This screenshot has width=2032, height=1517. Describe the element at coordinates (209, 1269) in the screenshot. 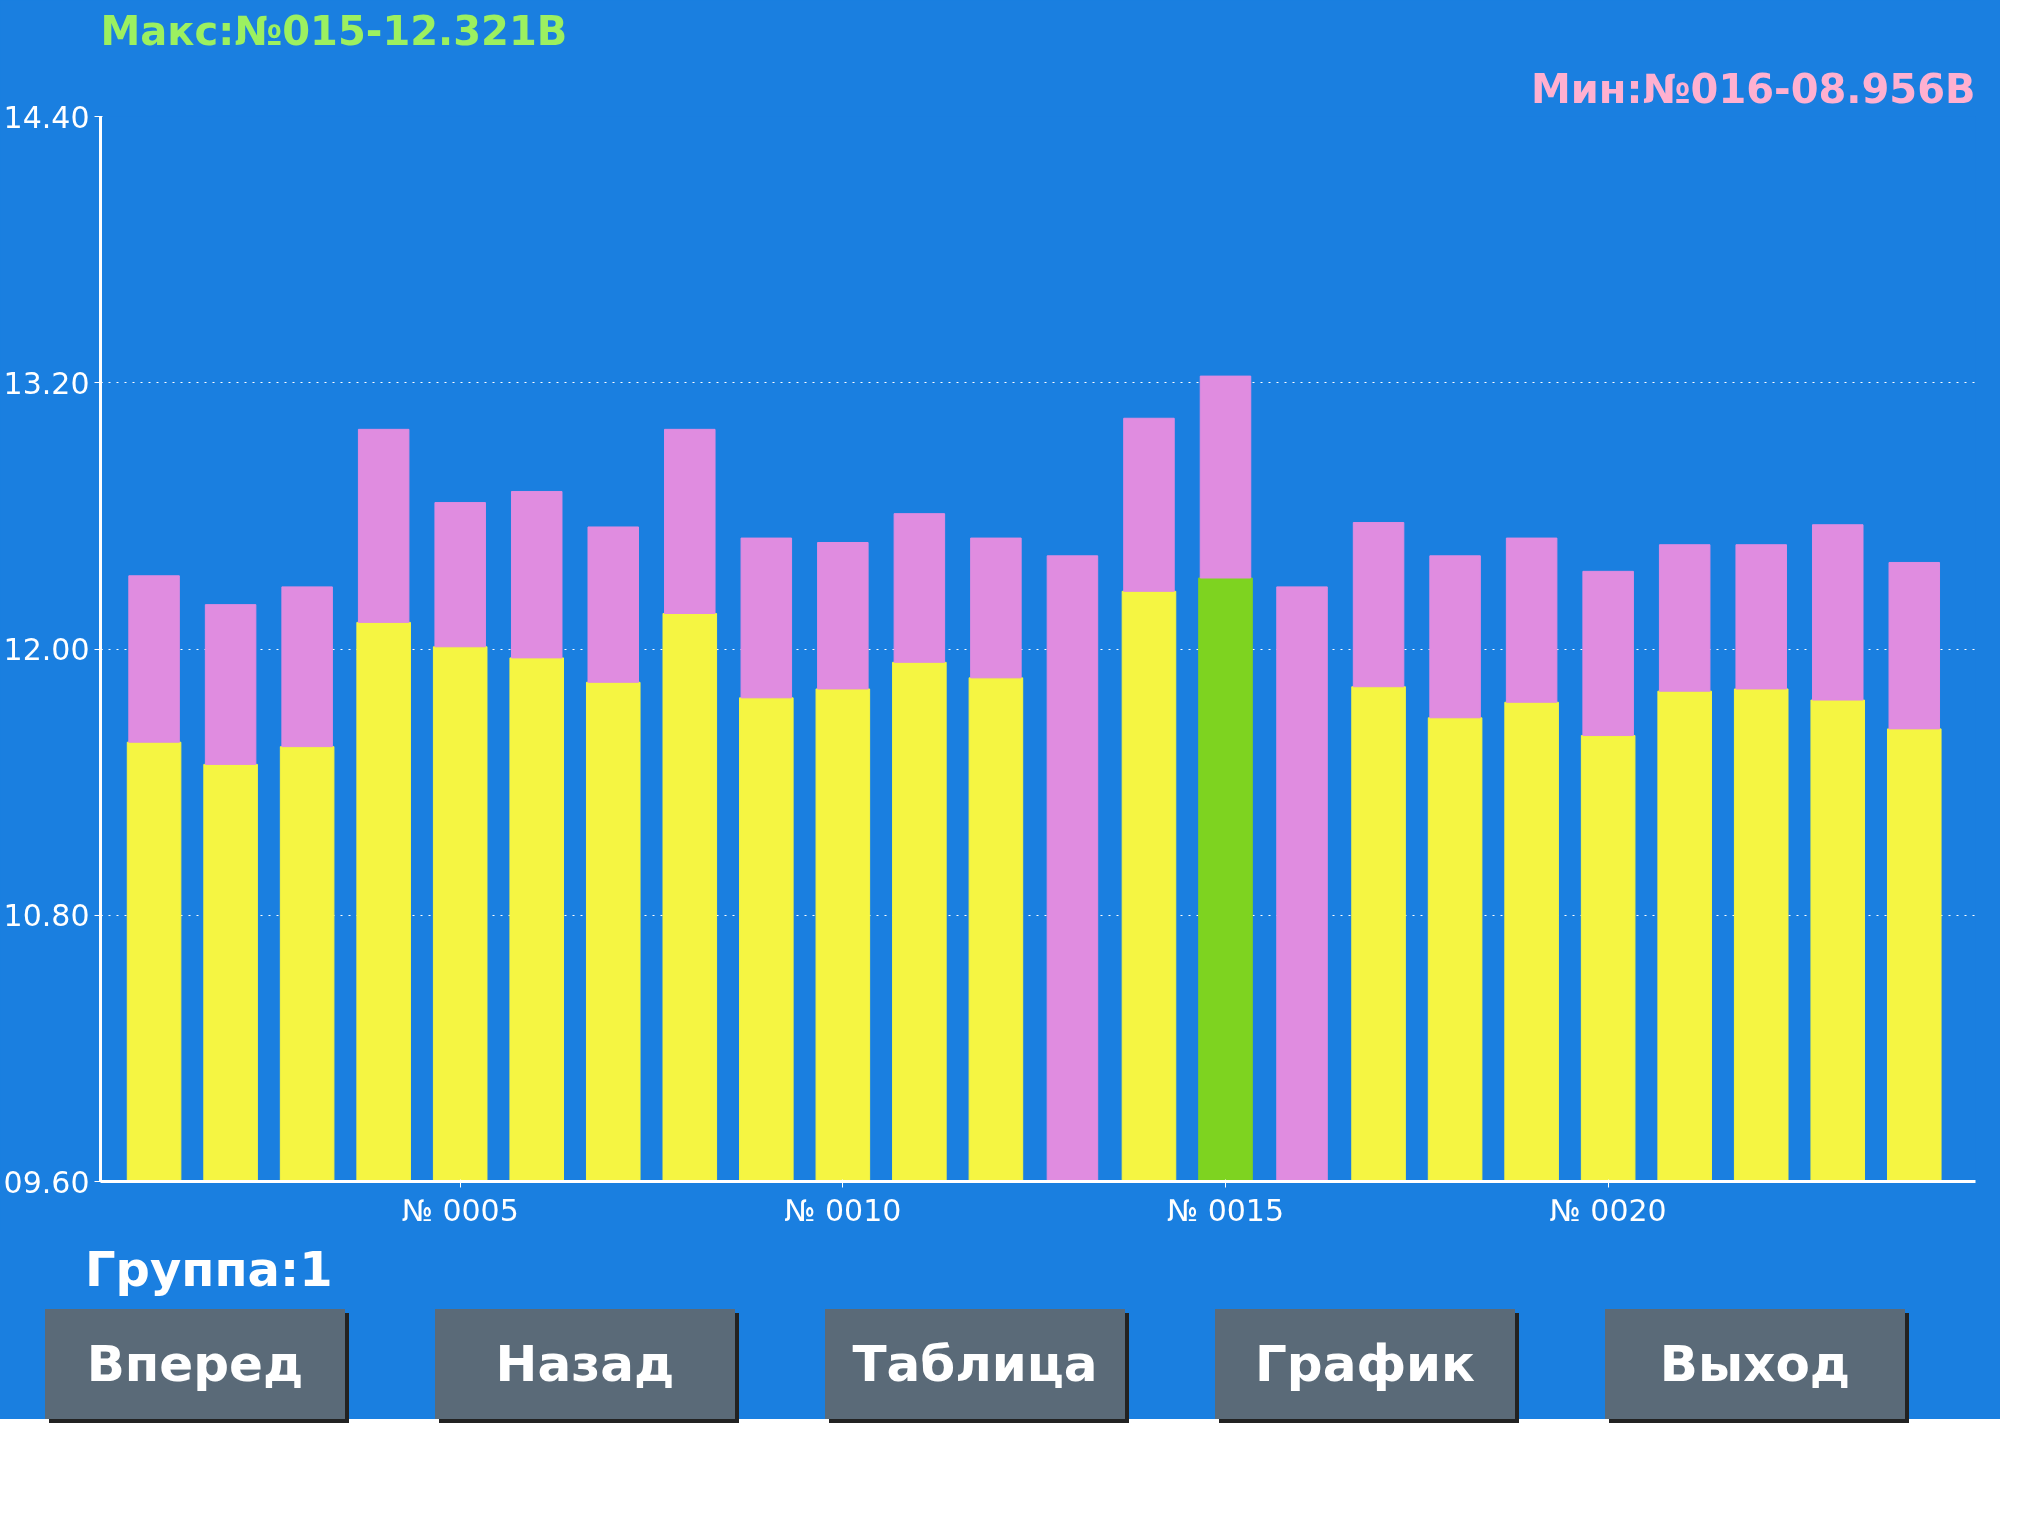

I see `text: Группа:1` at that location.